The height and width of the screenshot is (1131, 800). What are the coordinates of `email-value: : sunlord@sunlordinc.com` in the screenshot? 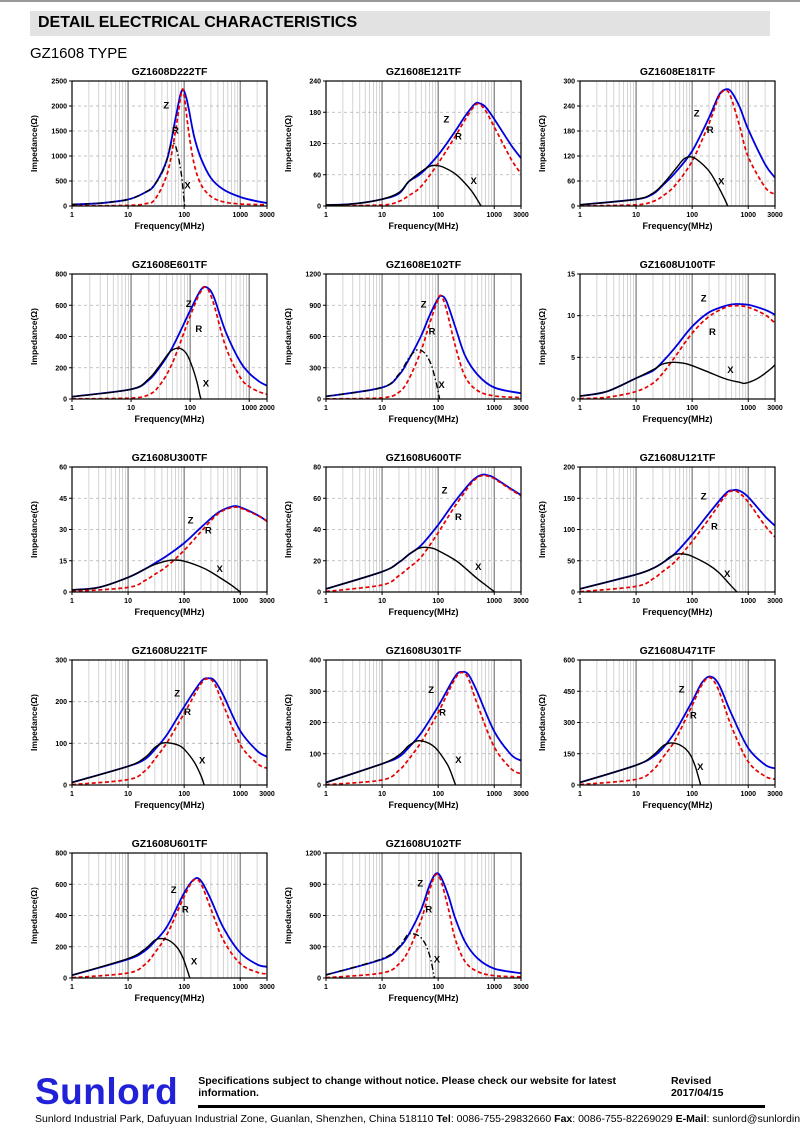 It's located at (753, 1119).